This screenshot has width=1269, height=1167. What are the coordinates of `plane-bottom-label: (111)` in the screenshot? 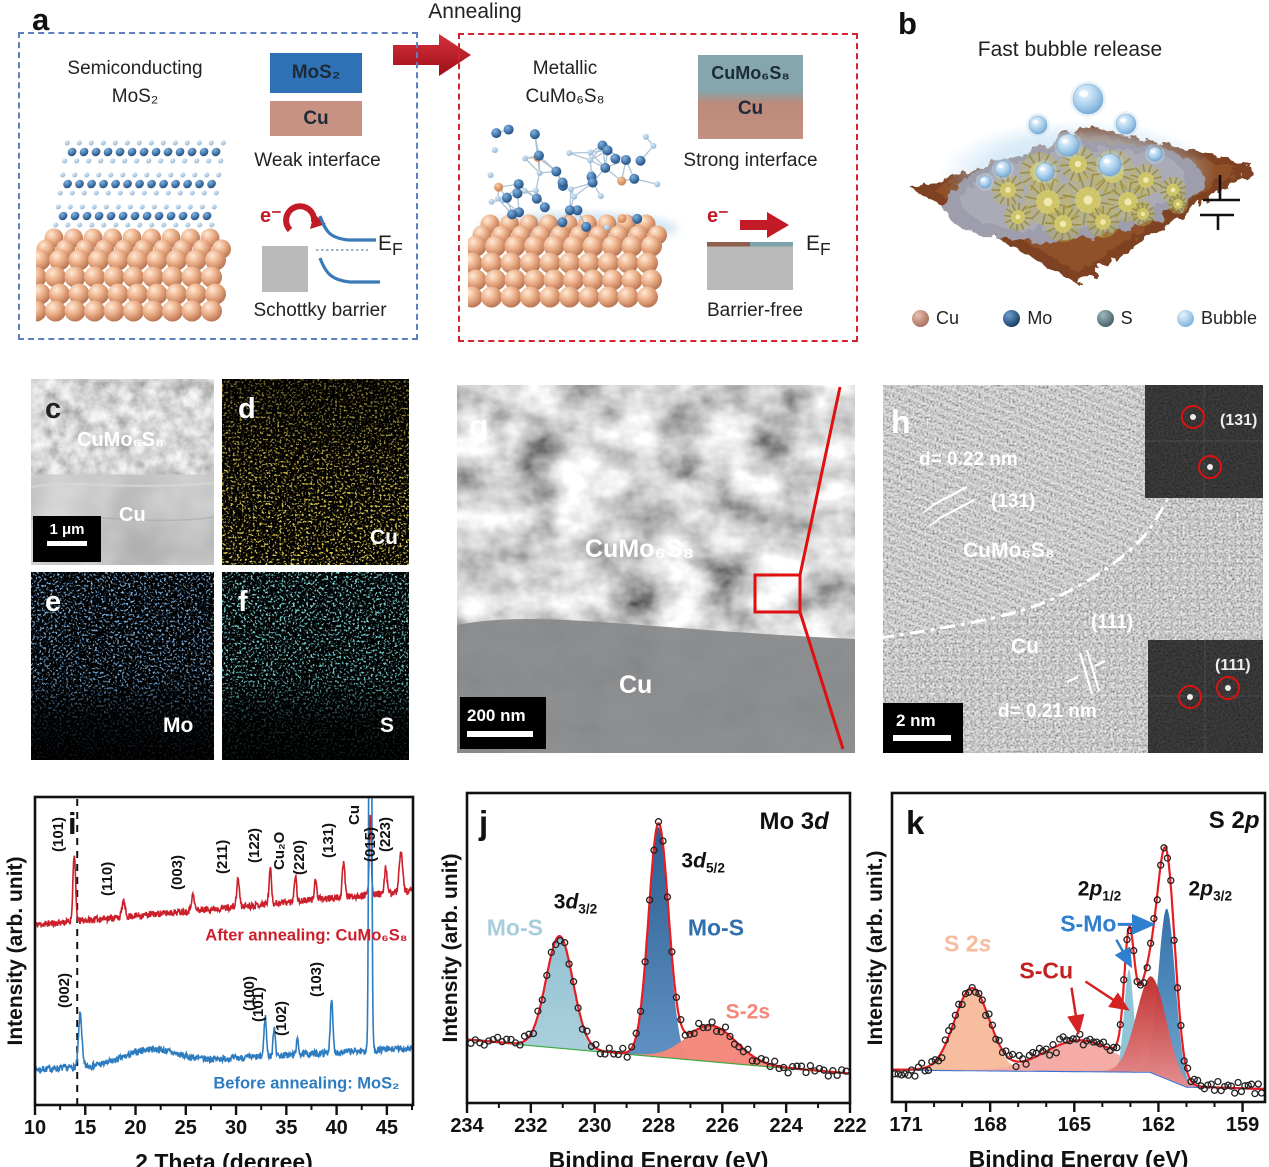 It's located at (1112, 622).